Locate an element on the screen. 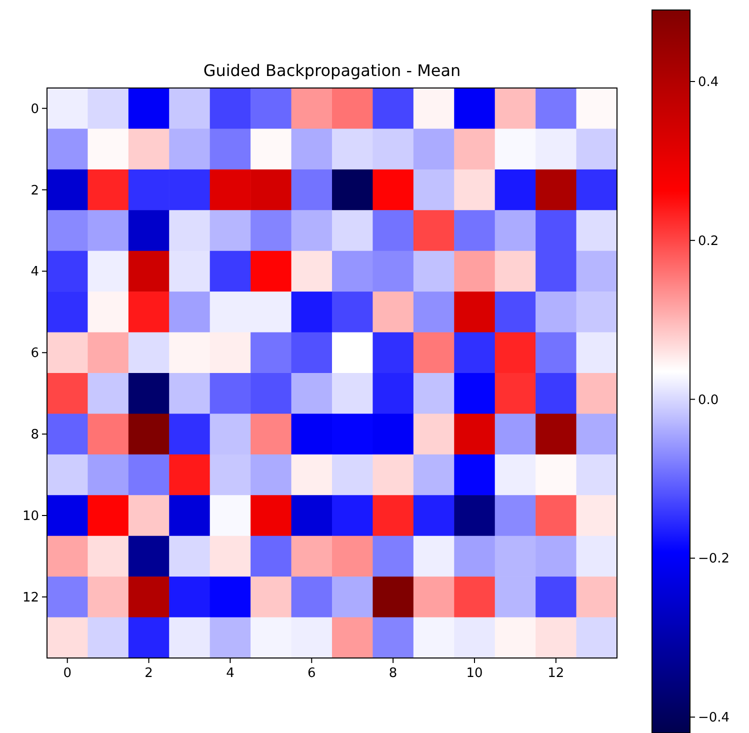  x-tick-label: 0 is located at coordinates (67, 673).